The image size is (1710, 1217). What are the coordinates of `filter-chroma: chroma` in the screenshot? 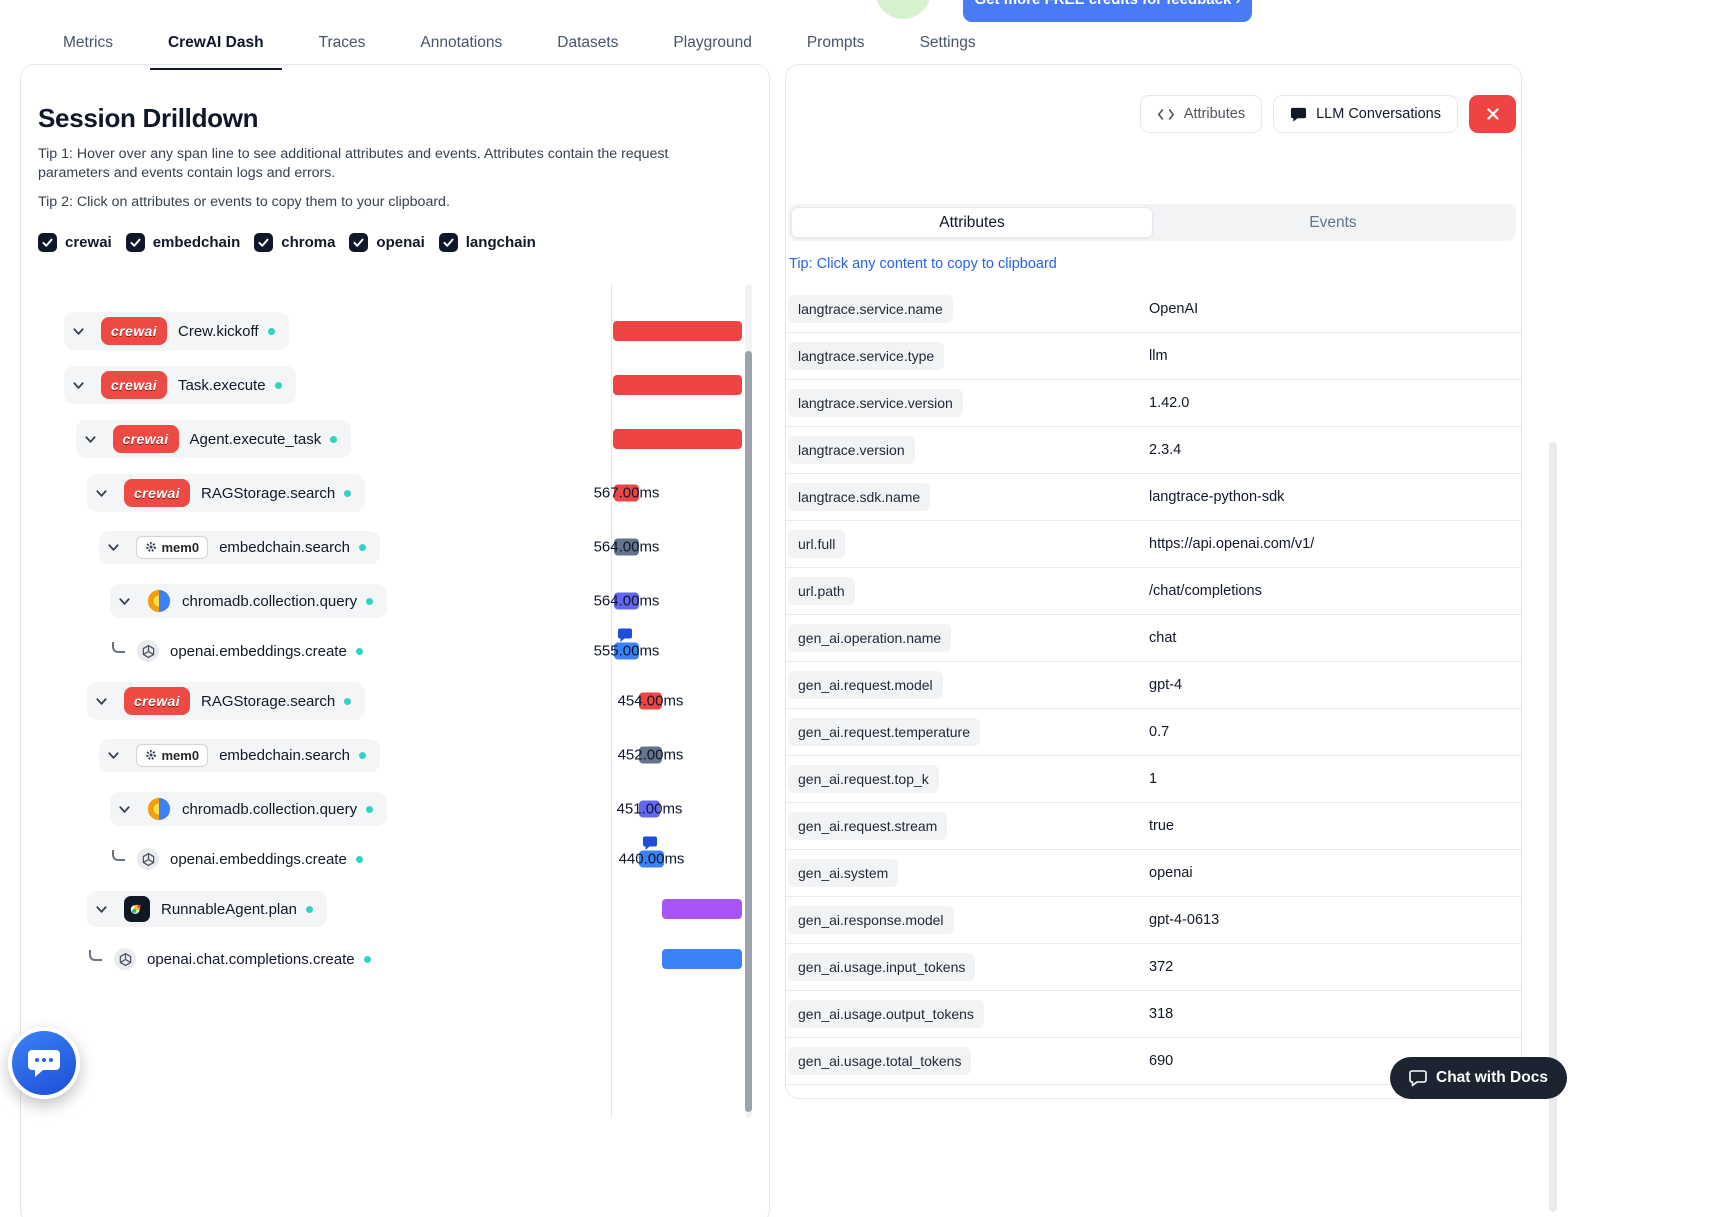 It's located at (294, 242).